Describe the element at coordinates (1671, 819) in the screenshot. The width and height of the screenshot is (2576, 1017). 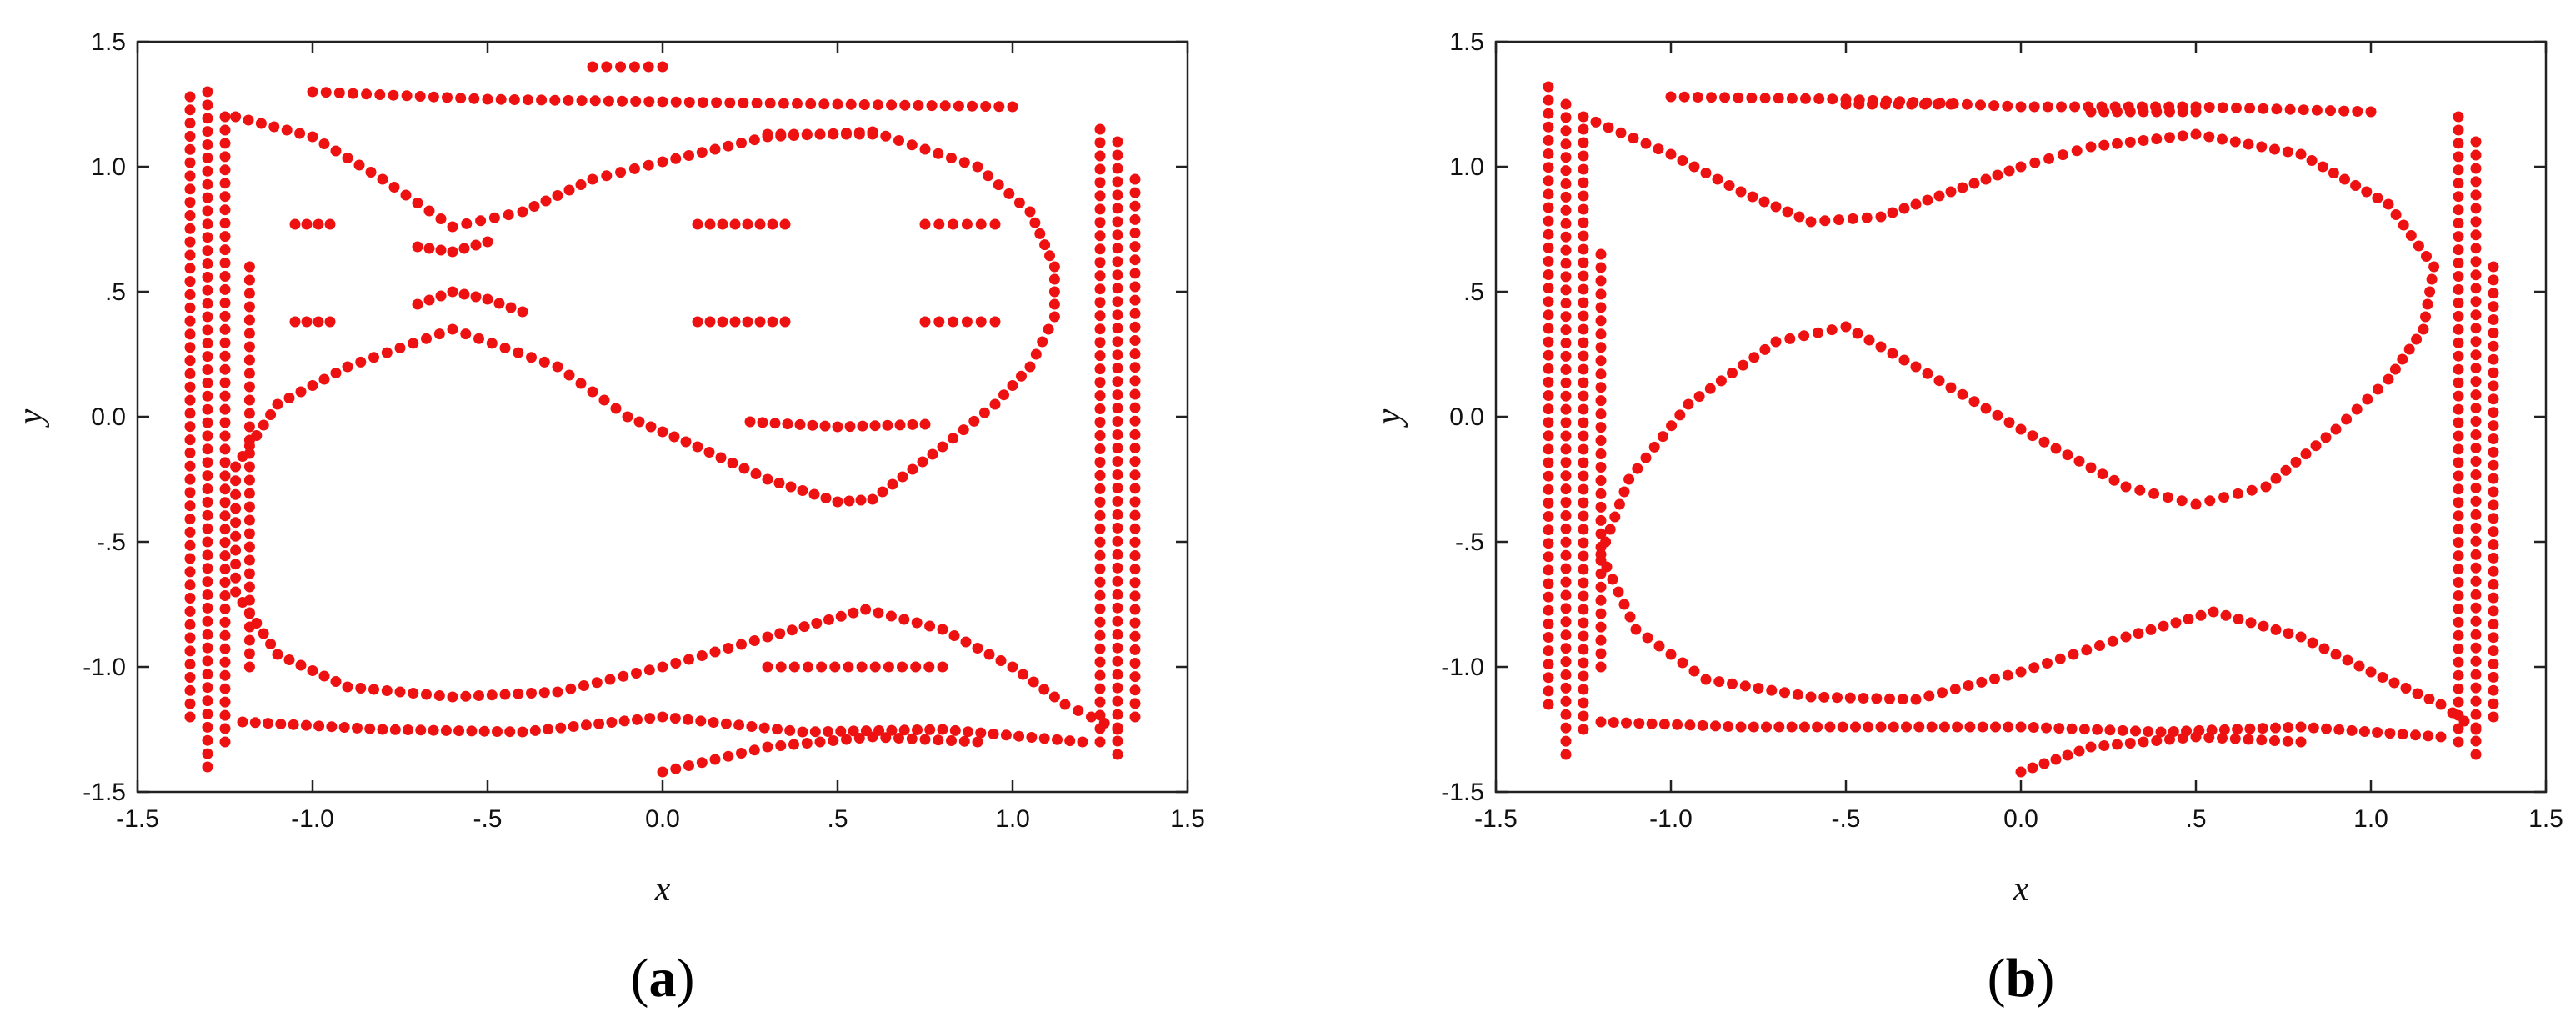
I see `x-tick-label: -1.0` at that location.